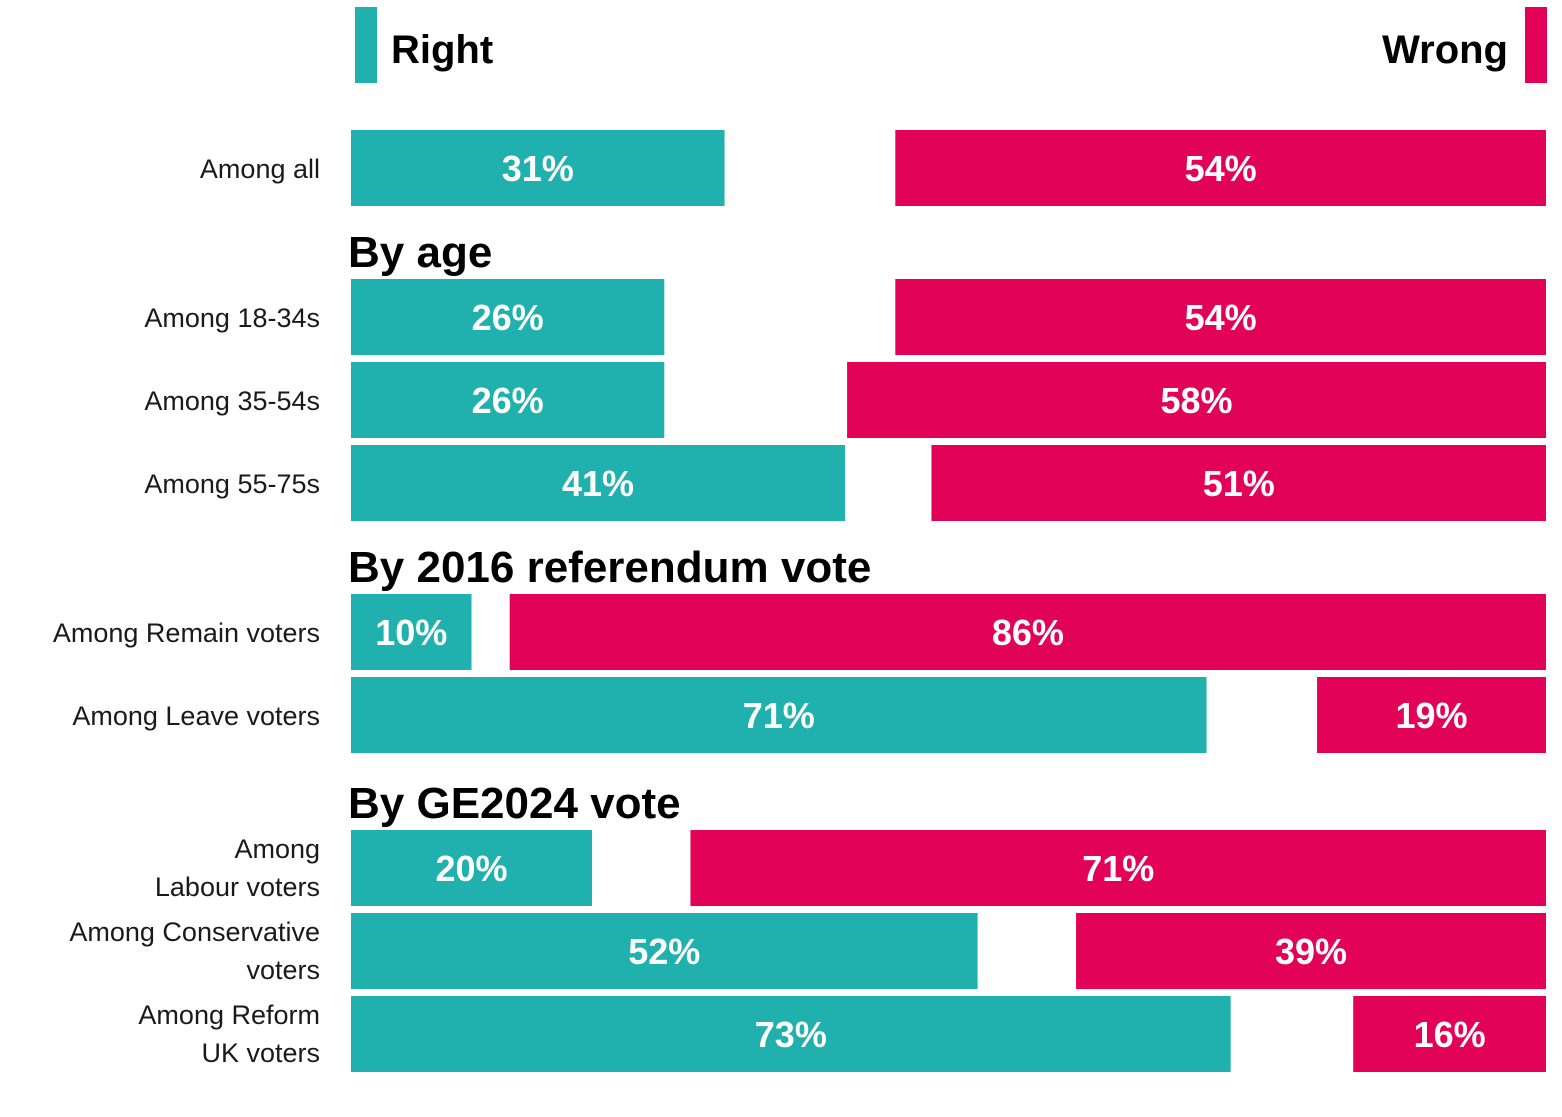 Image resolution: width=1562 pixels, height=1117 pixels. I want to click on bar-label-wrong: 16%, so click(1450, 1034).